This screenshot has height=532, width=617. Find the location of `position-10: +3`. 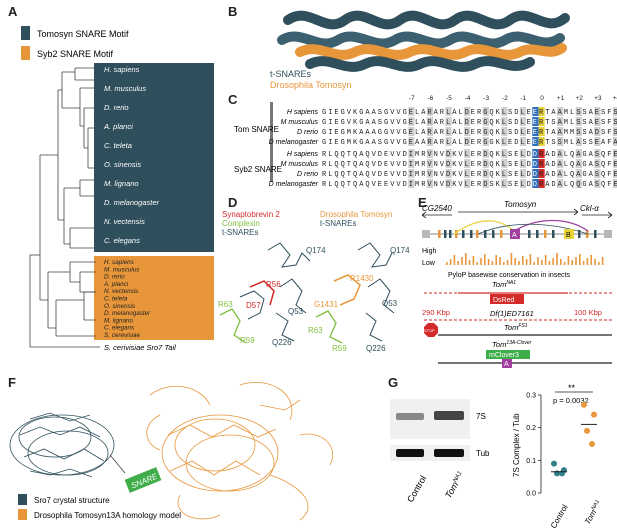

position-10: +3 is located at coordinates (598, 98).